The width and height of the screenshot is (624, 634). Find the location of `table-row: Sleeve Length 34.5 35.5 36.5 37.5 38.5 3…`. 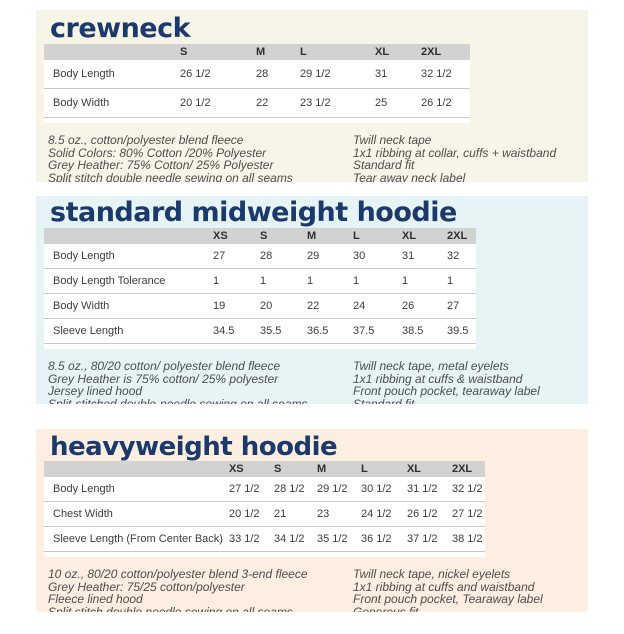

table-row: Sleeve Length 34.5 35.5 36.5 37.5 38.5 3… is located at coordinates (260, 331).